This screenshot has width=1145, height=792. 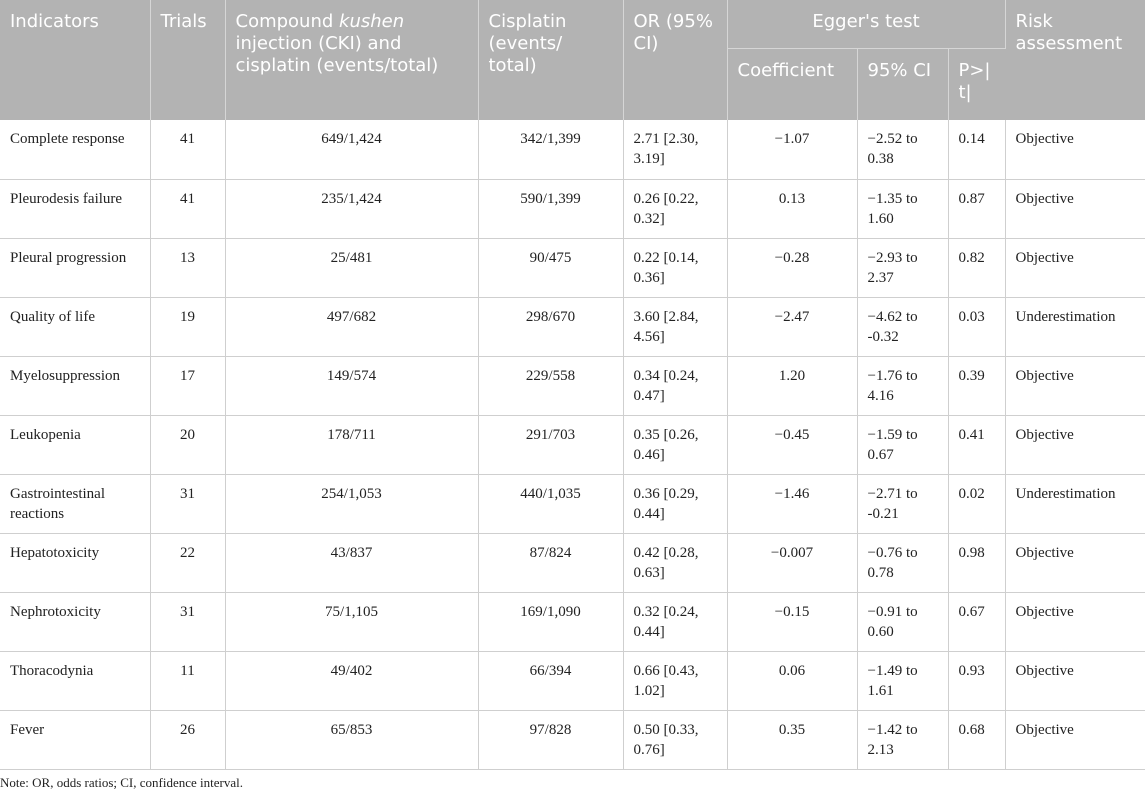 I want to click on cell-cisplatin: 66/394, so click(x=551, y=681).